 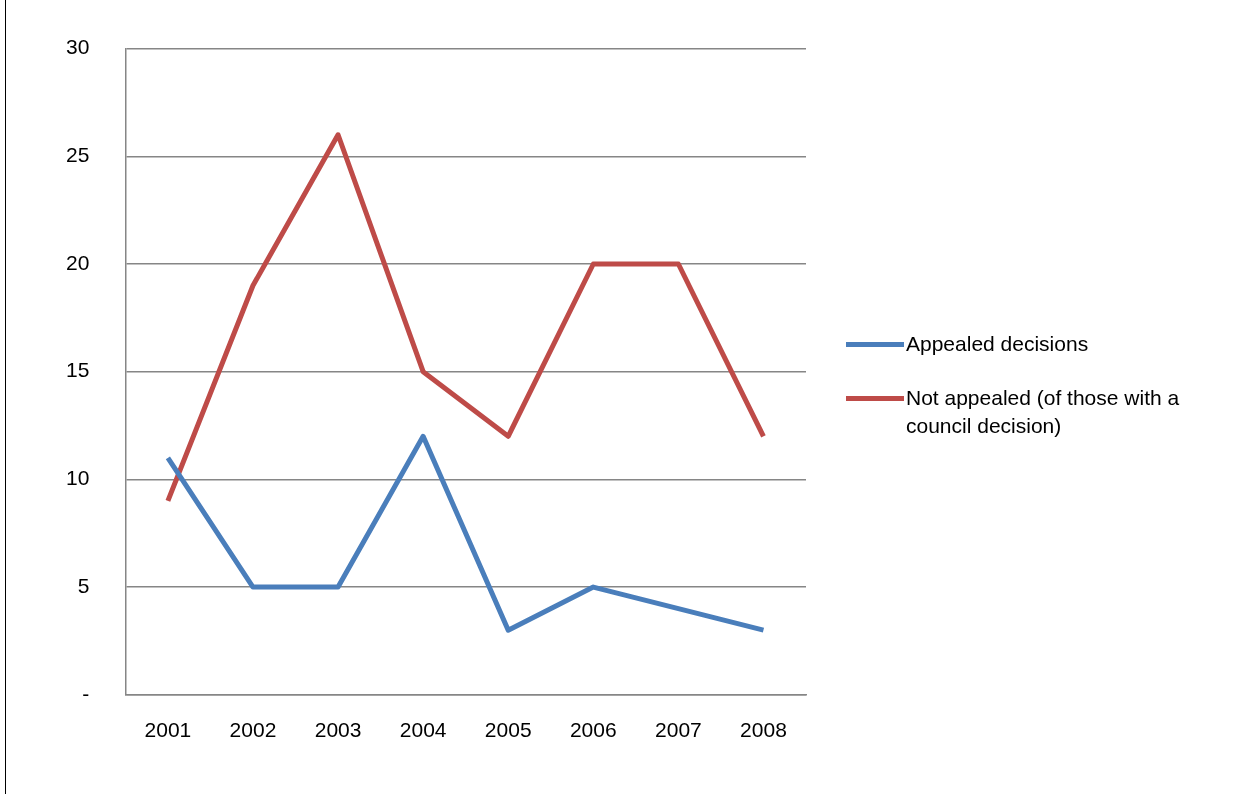 I want to click on x-tick-label: 2001, so click(x=168, y=730).